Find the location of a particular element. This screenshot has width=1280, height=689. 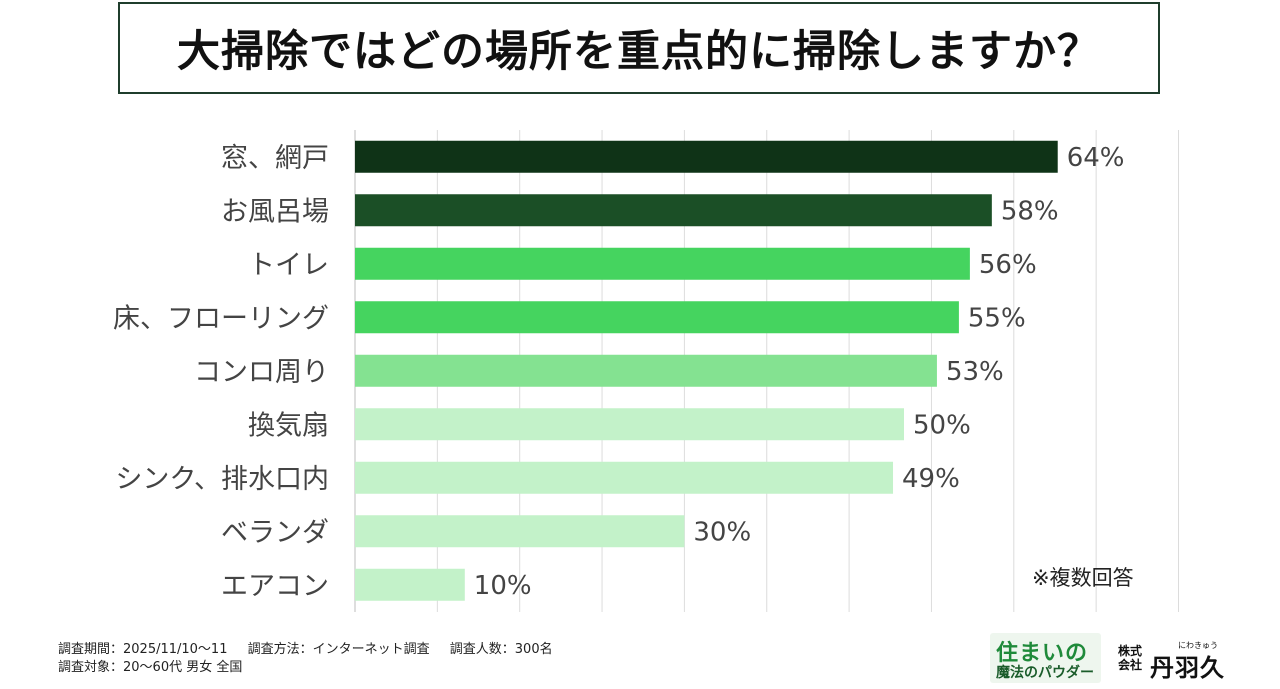

title-box: 大掃除ではどの場所を重点的に掃除しますか？ is located at coordinates (639, 48).